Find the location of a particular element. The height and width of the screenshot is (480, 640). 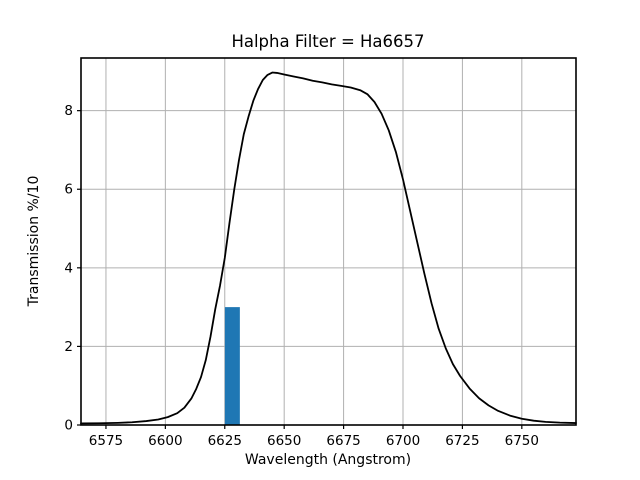

x-tick-label: 6600 is located at coordinates (165, 441).